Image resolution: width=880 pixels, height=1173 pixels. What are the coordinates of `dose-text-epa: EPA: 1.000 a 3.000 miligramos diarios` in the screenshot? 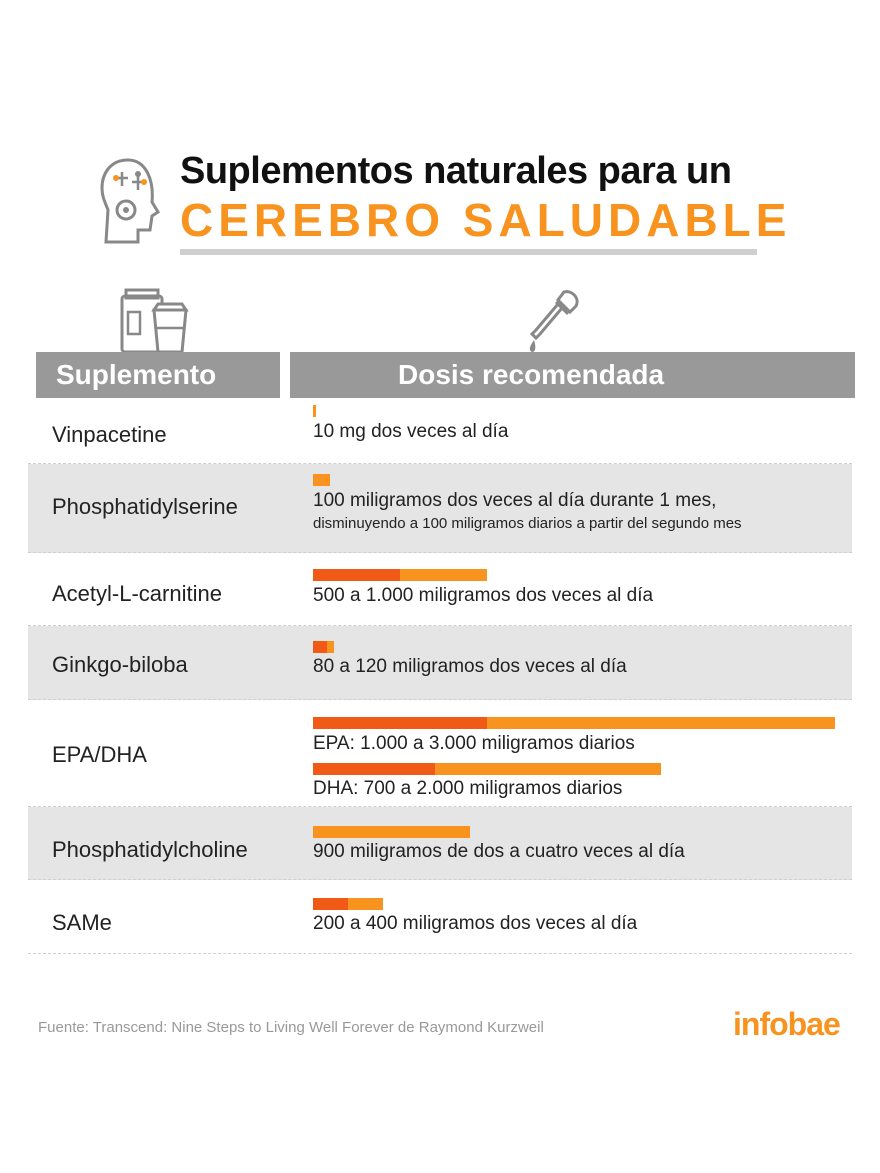 It's located at (474, 743).